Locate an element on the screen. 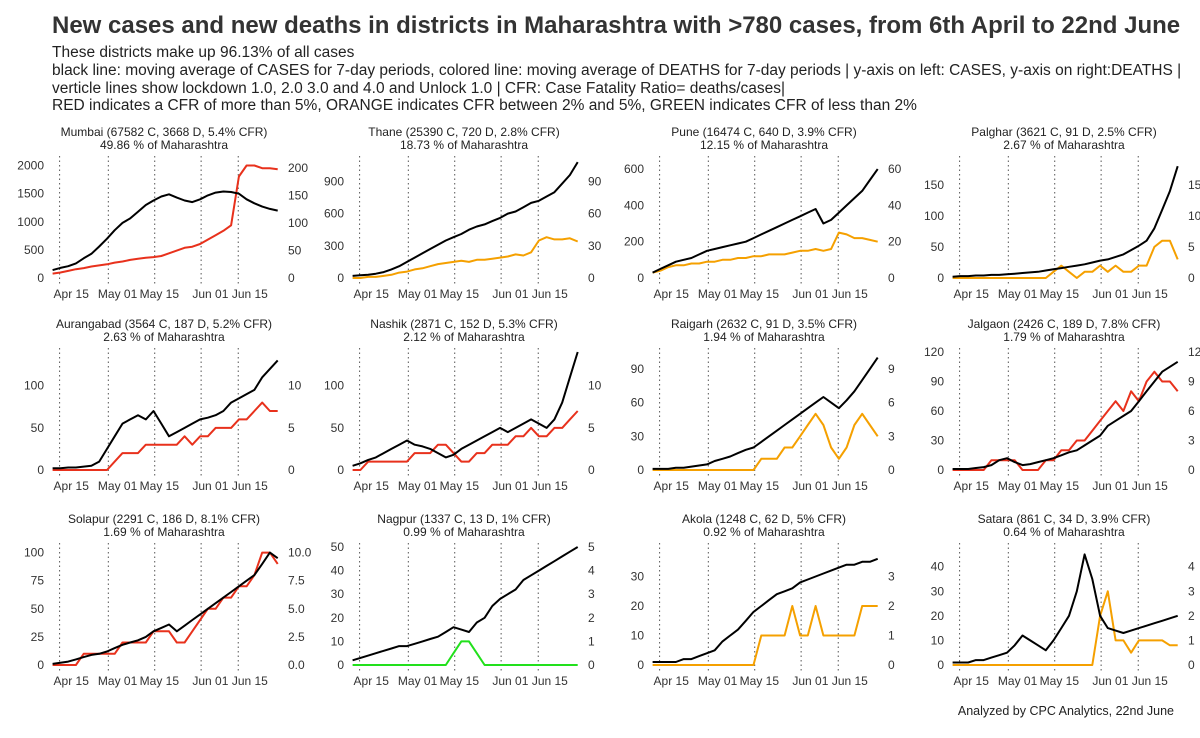  panel-title: Nashik (2871 C, 152 D, 5.3% CFR) is located at coordinates (463, 324).